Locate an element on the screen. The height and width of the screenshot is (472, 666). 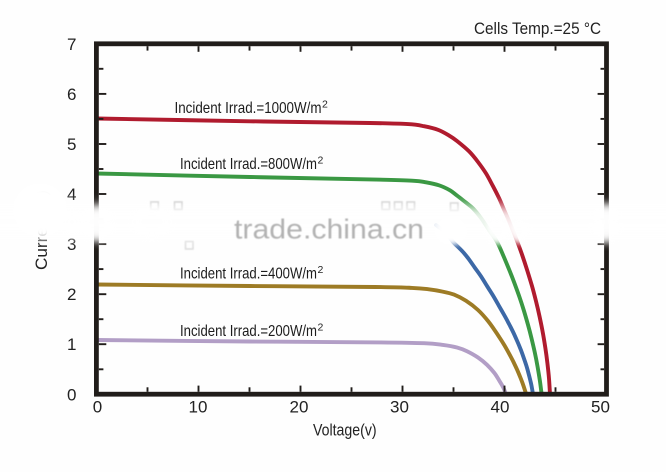
svg-text: Incident Irrad.=800W/m is located at coordinates (248, 164).